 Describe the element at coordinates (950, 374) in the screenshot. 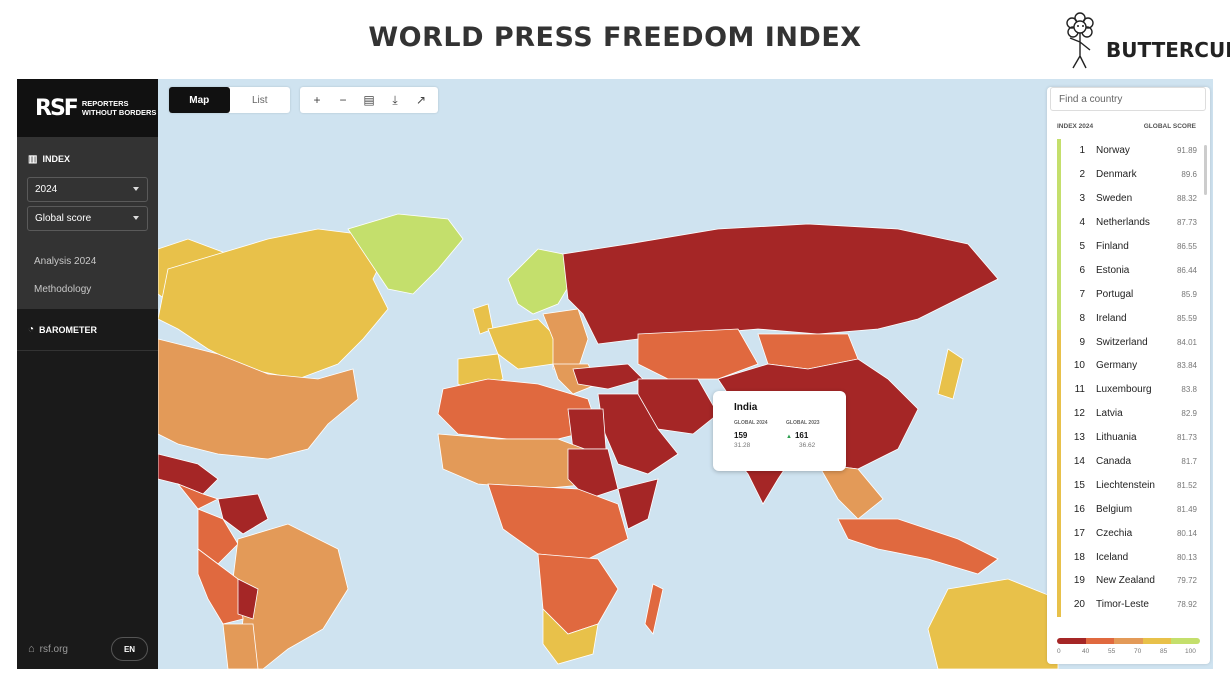

I see `map-region-japan` at that location.